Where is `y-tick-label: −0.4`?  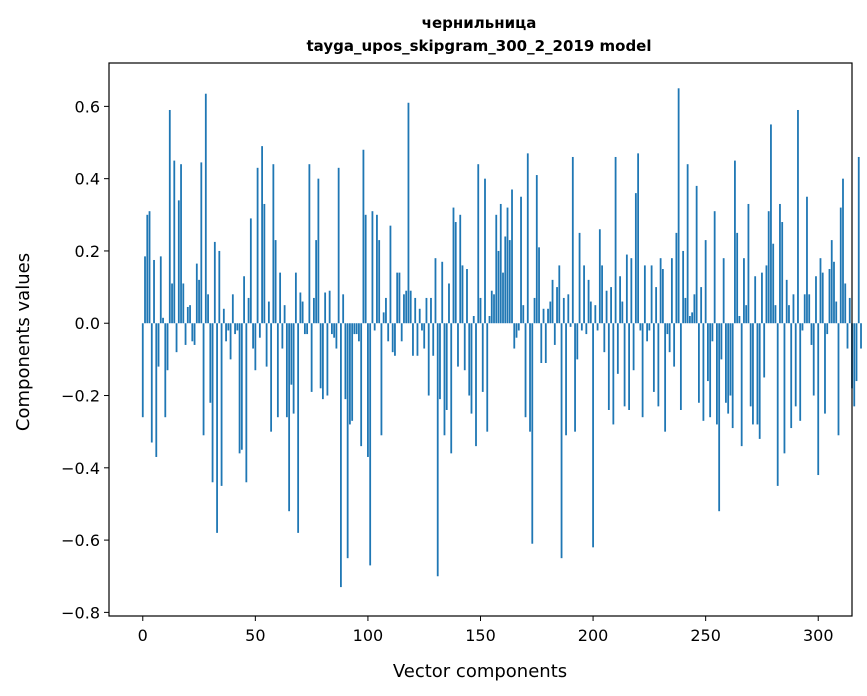
y-tick-label: −0.4 is located at coordinates (80, 468).